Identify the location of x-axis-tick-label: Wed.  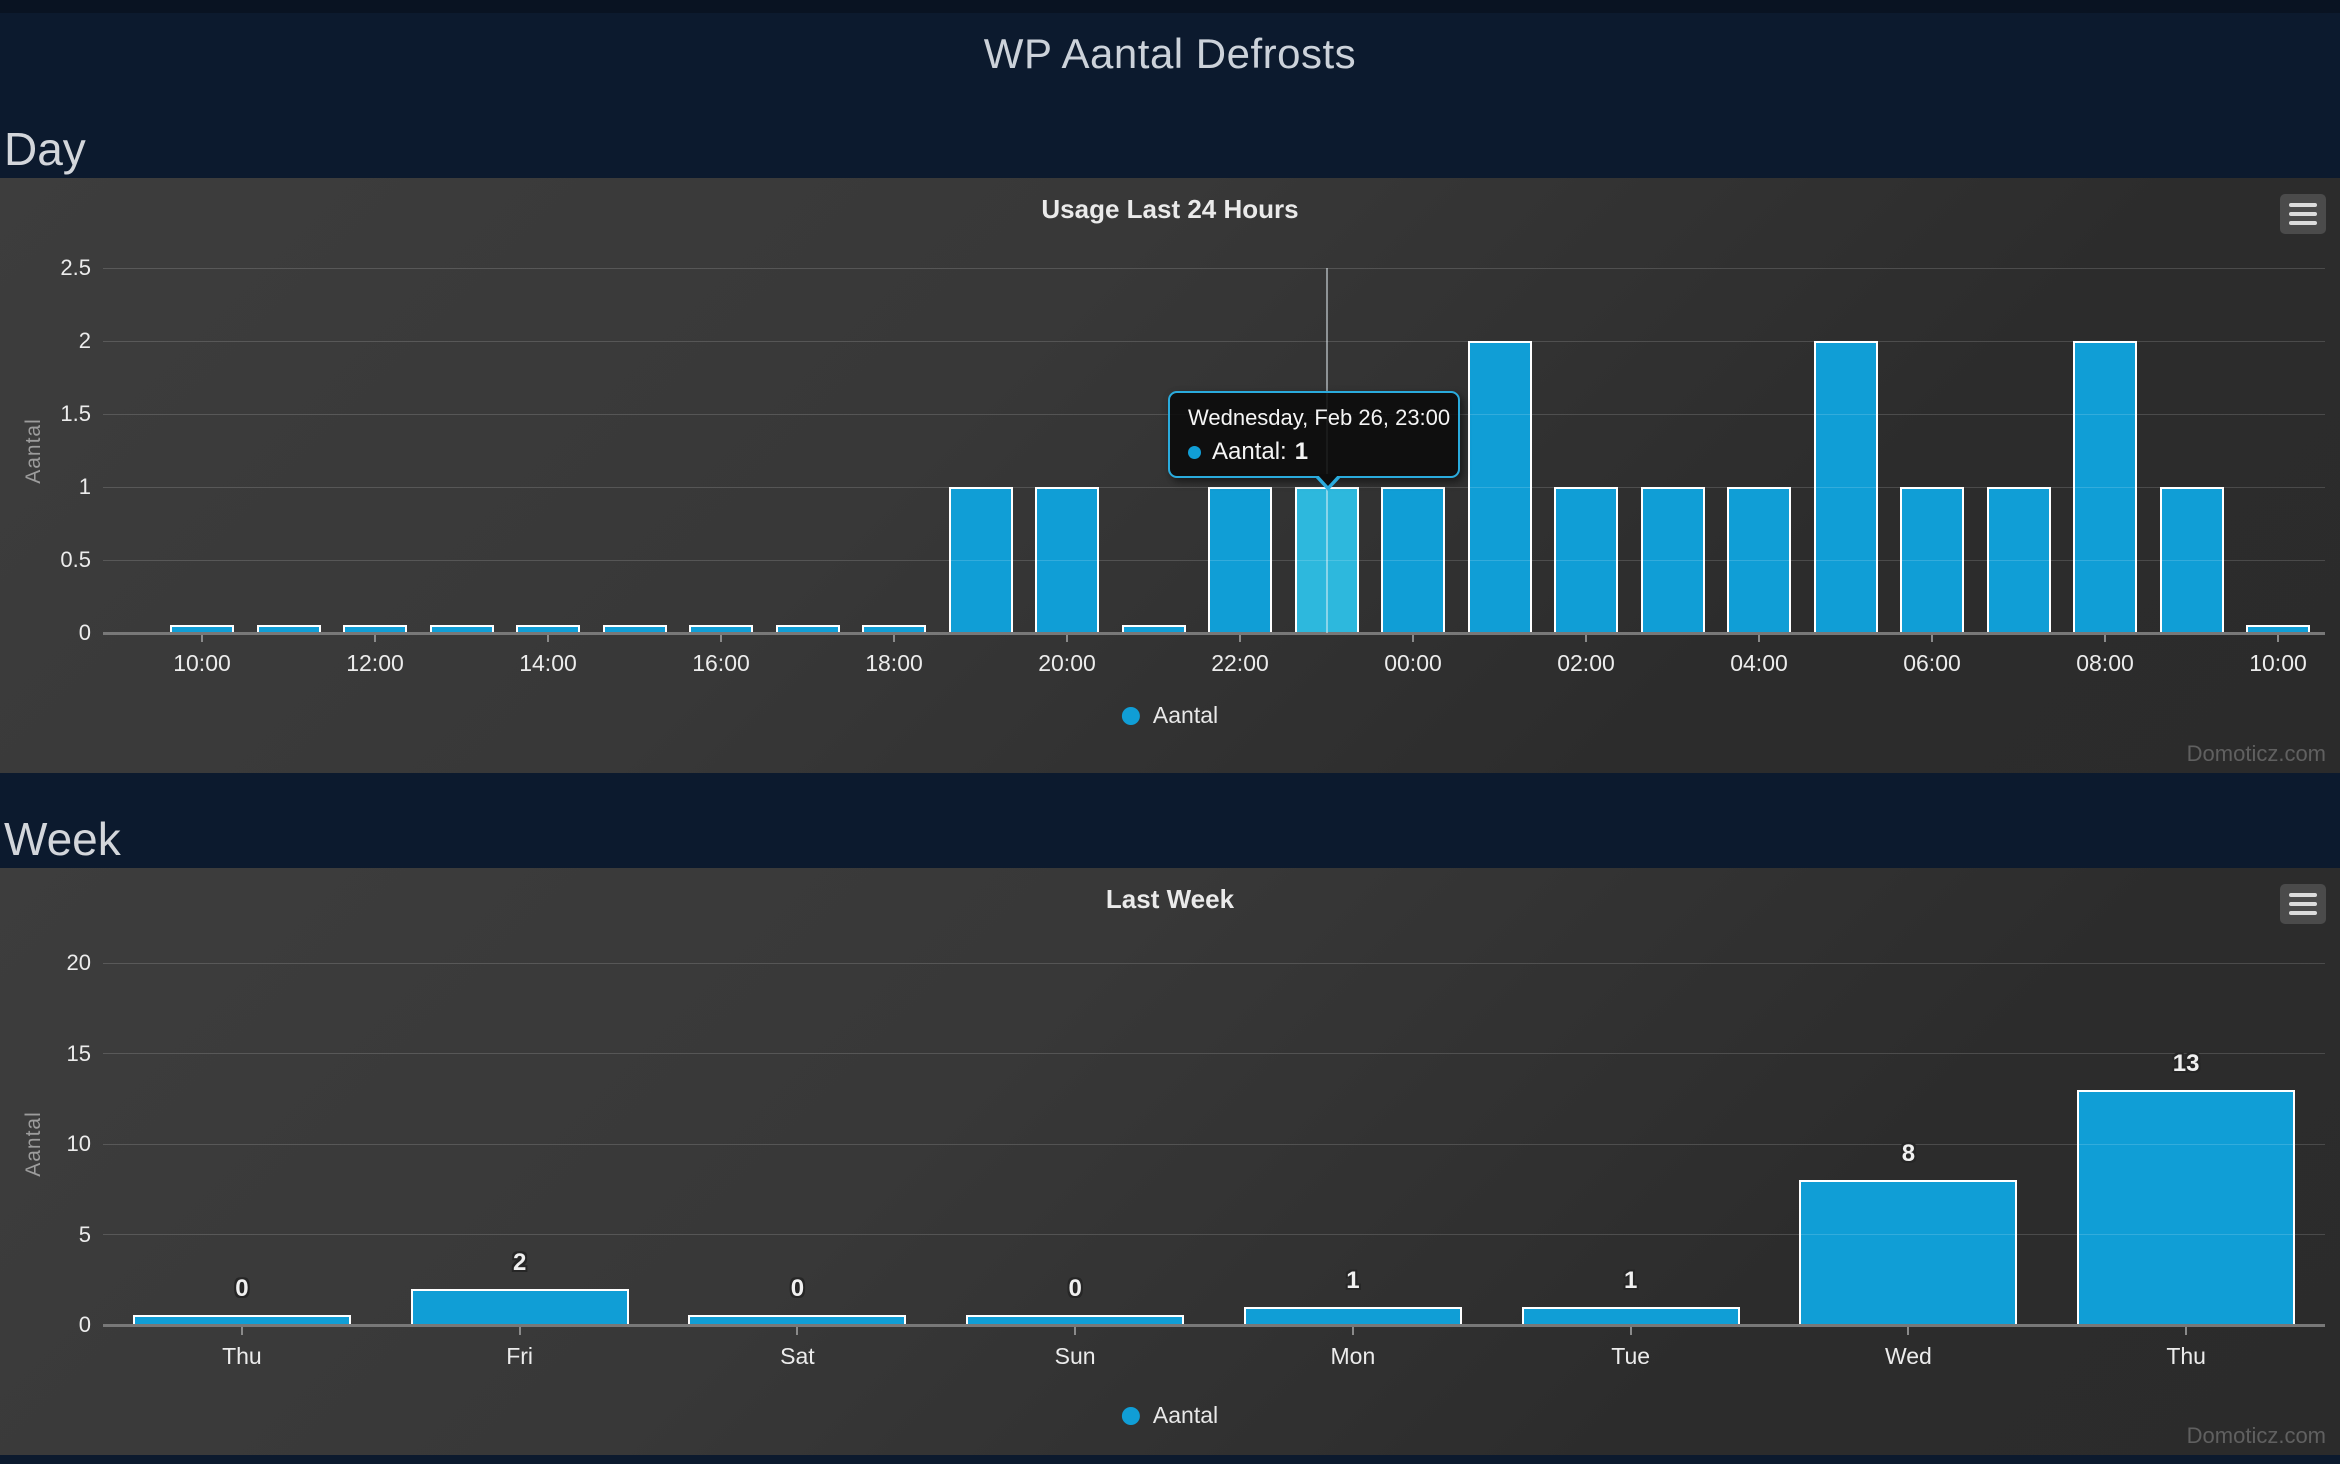
(1908, 1356).